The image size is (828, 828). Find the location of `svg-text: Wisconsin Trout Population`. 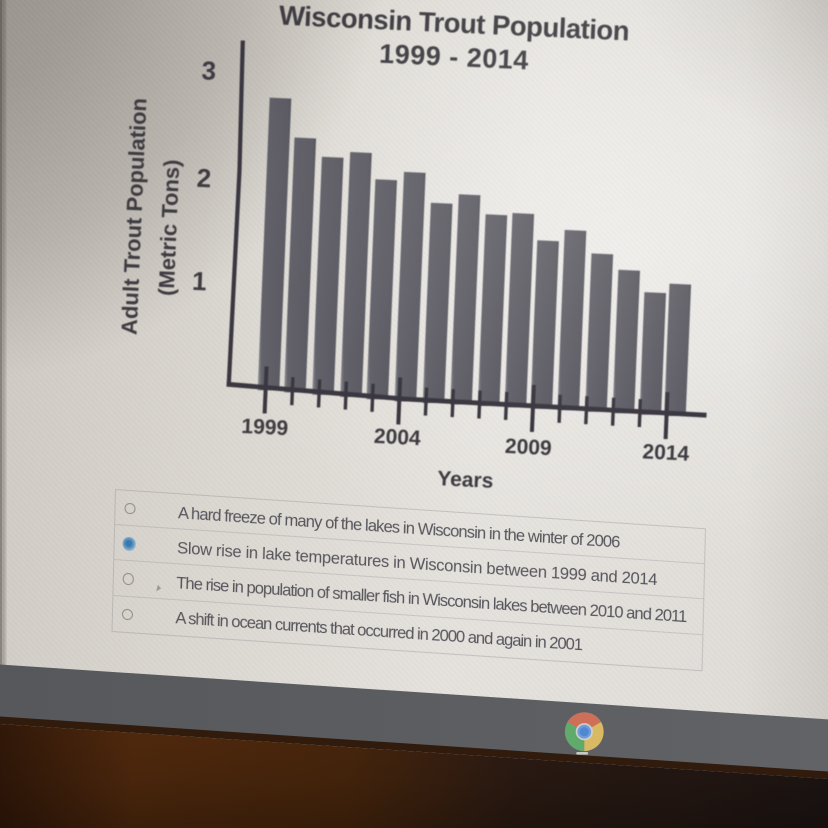

svg-text: Wisconsin Trout Population is located at coordinates (453, 23).